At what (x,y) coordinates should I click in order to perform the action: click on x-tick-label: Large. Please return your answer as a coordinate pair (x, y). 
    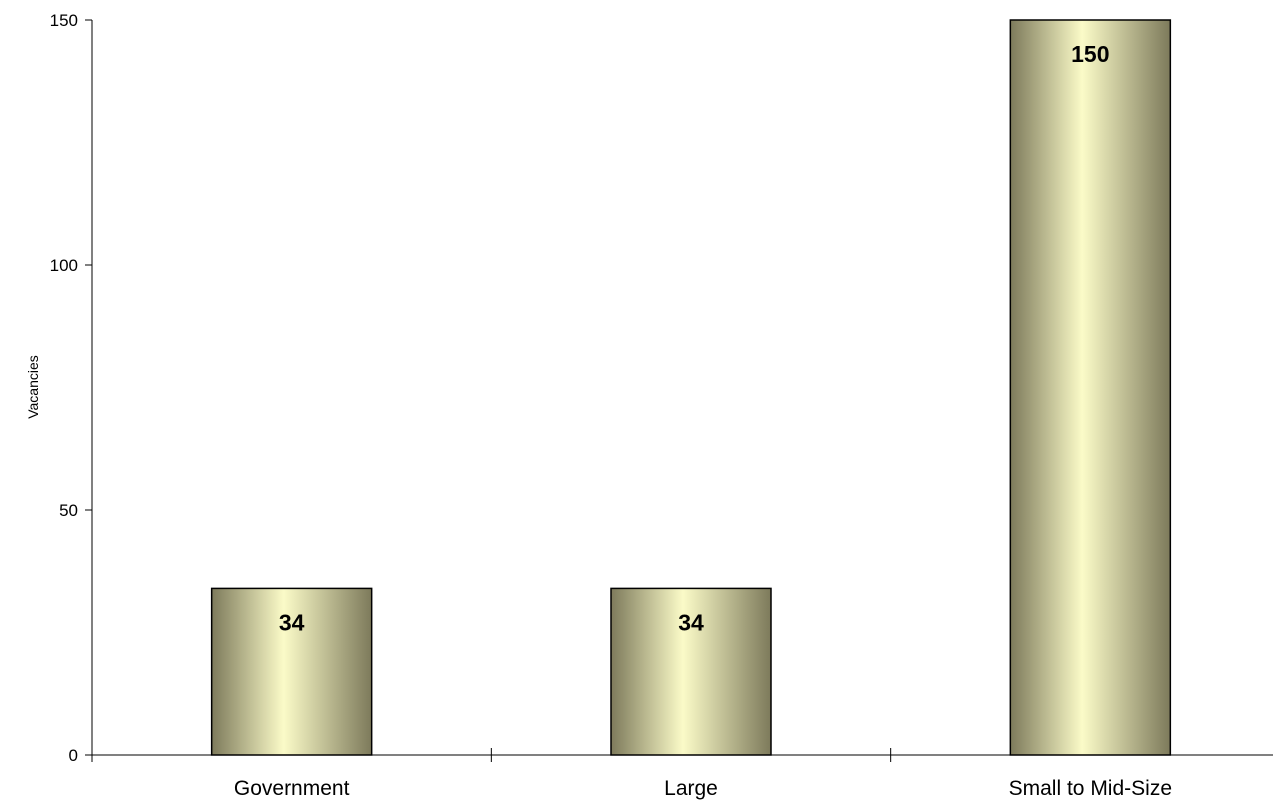
    Looking at the image, I should click on (691, 788).